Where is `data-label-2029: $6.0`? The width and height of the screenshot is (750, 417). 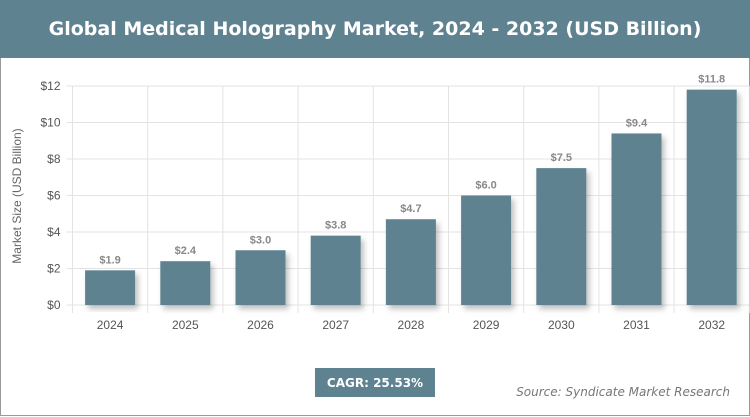 data-label-2029: $6.0 is located at coordinates (485, 186).